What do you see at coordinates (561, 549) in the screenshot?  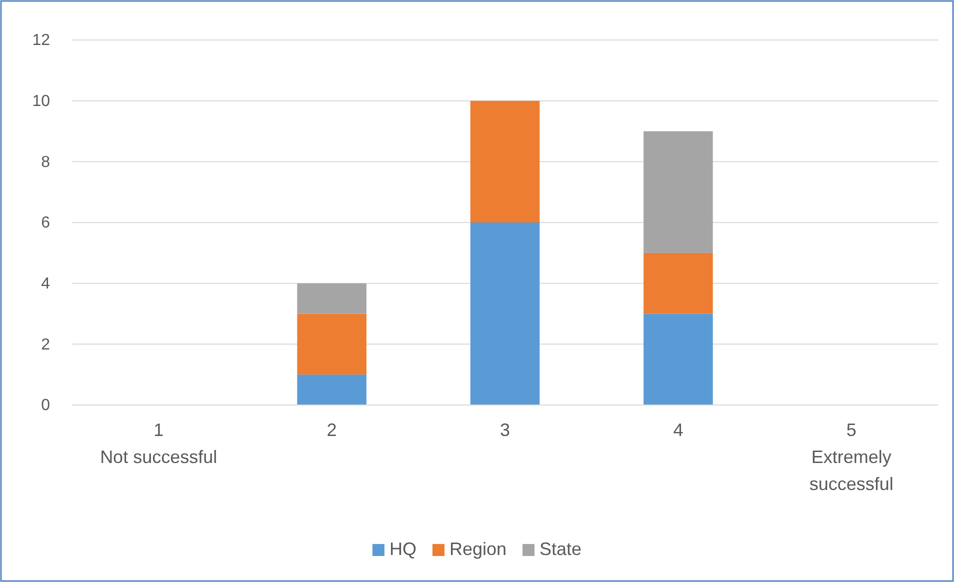 I see `legend-label: State` at bounding box center [561, 549].